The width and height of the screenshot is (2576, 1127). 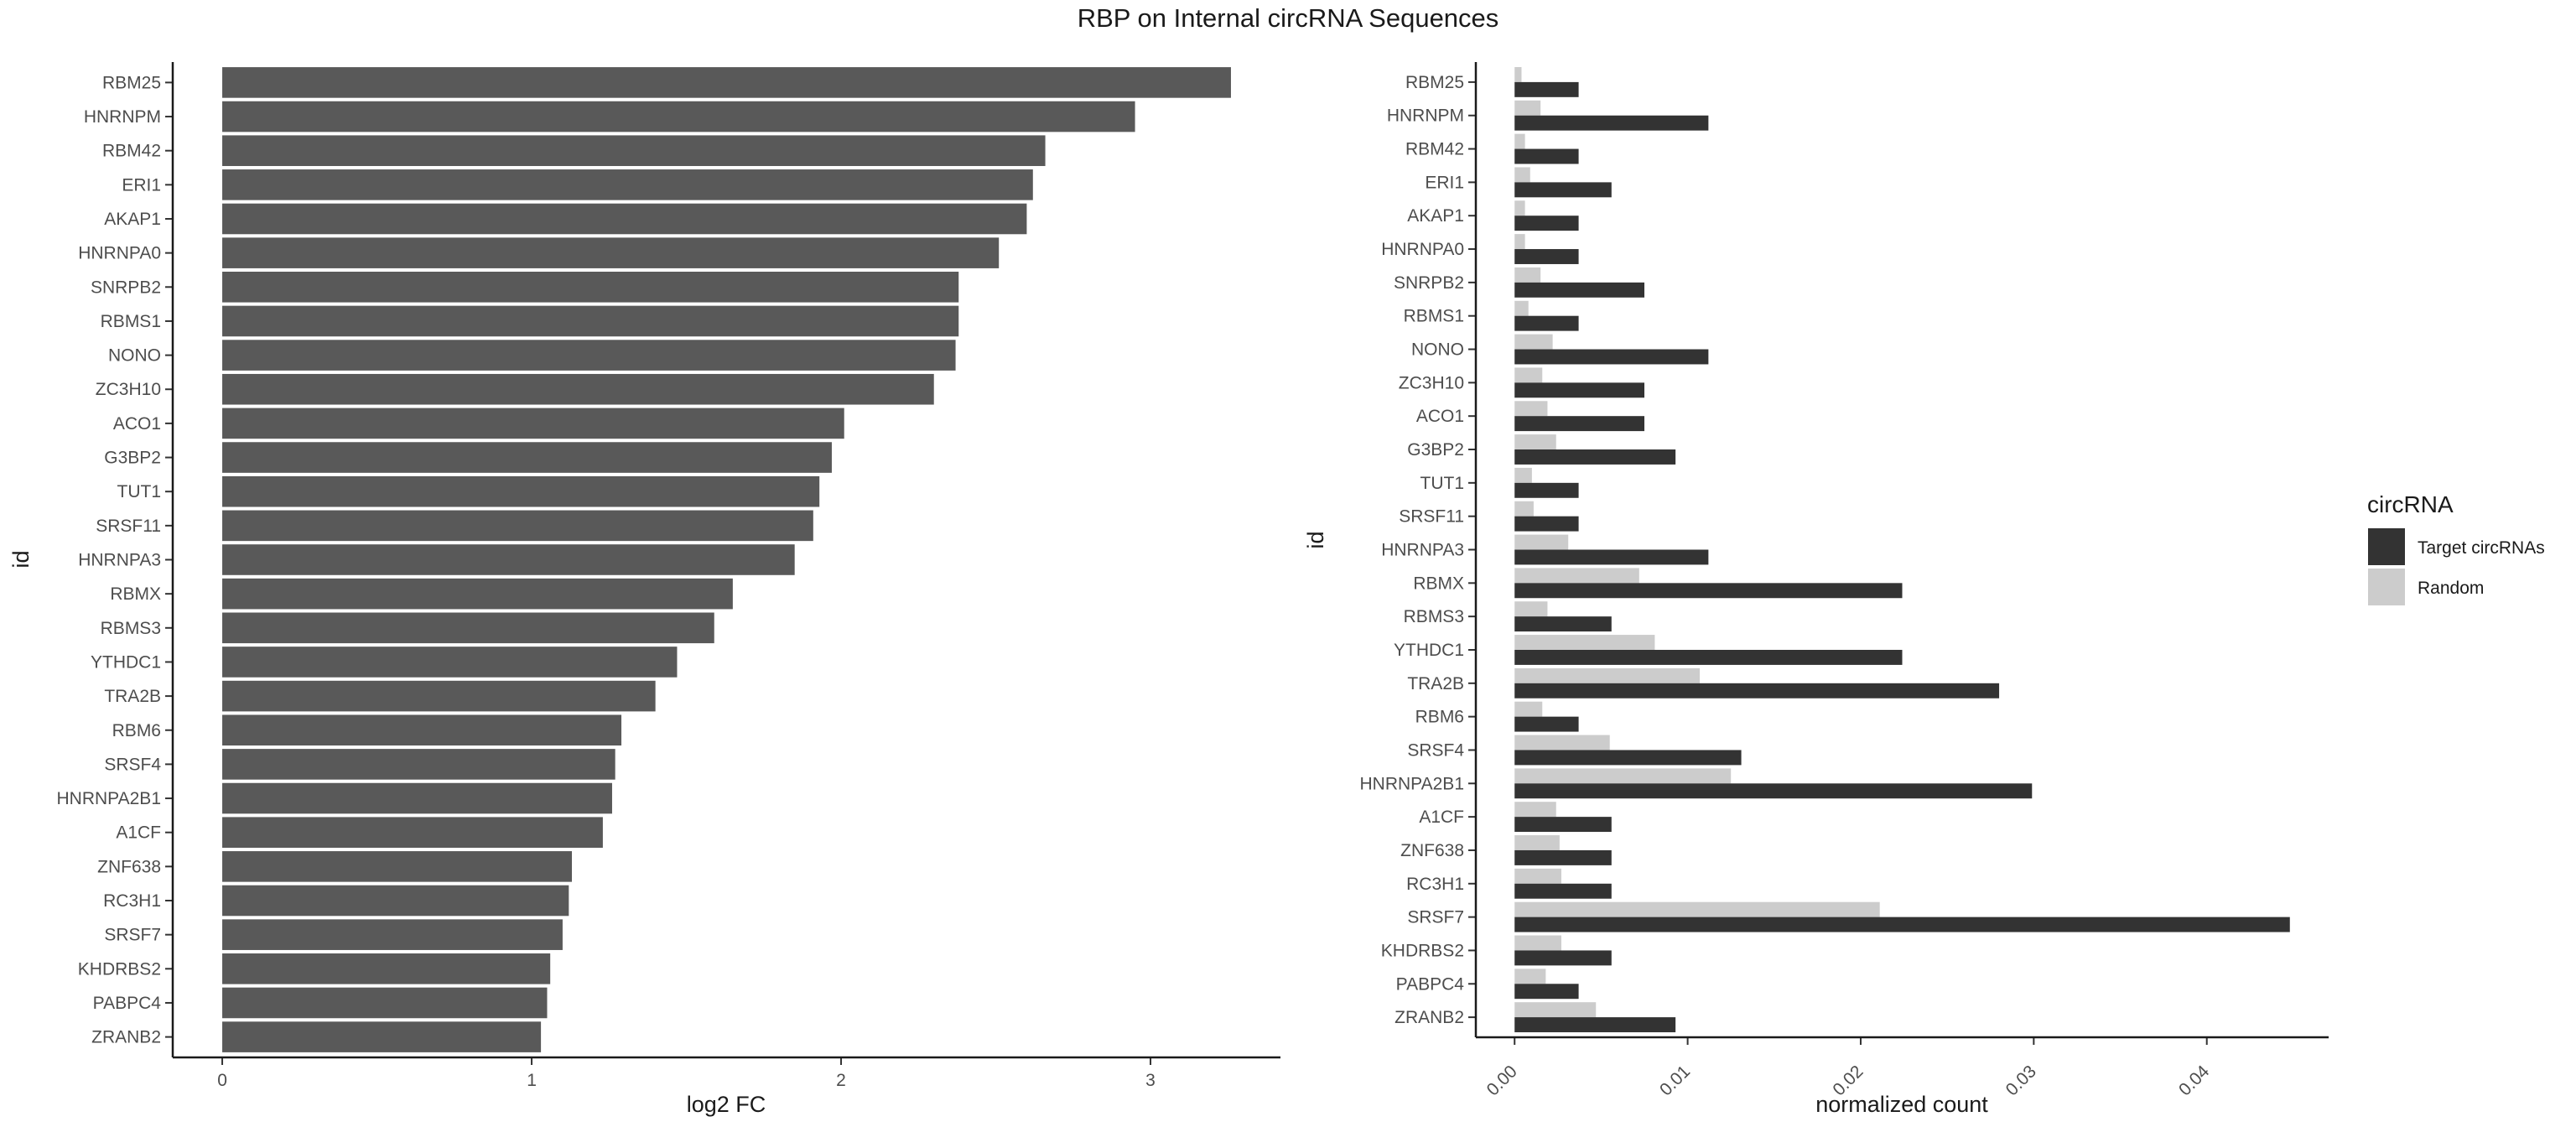 I want to click on normalized-count-y-tick-label: NONO, so click(x=1437, y=350).